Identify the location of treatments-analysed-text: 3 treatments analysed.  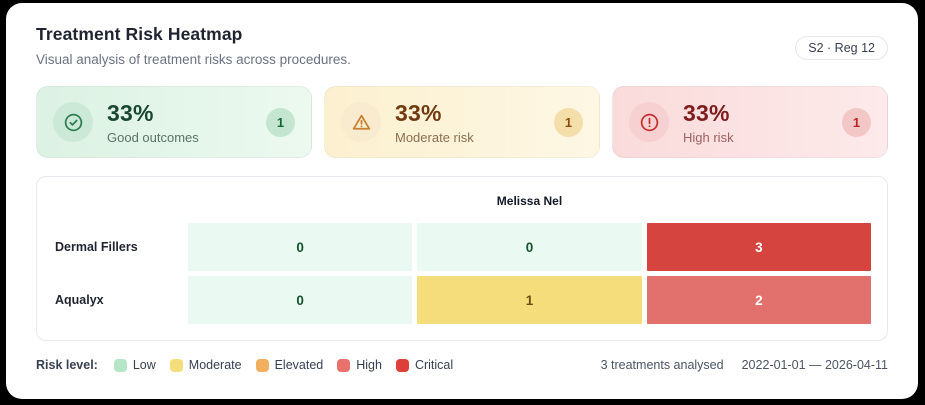
(662, 365).